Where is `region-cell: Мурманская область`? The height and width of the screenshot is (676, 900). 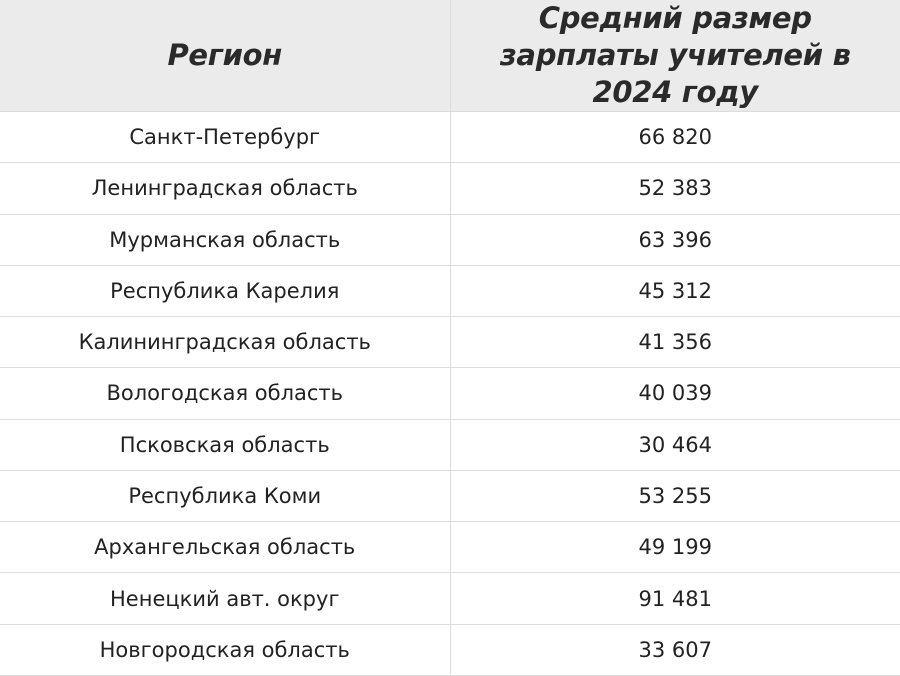 region-cell: Мурманская область is located at coordinates (225, 239).